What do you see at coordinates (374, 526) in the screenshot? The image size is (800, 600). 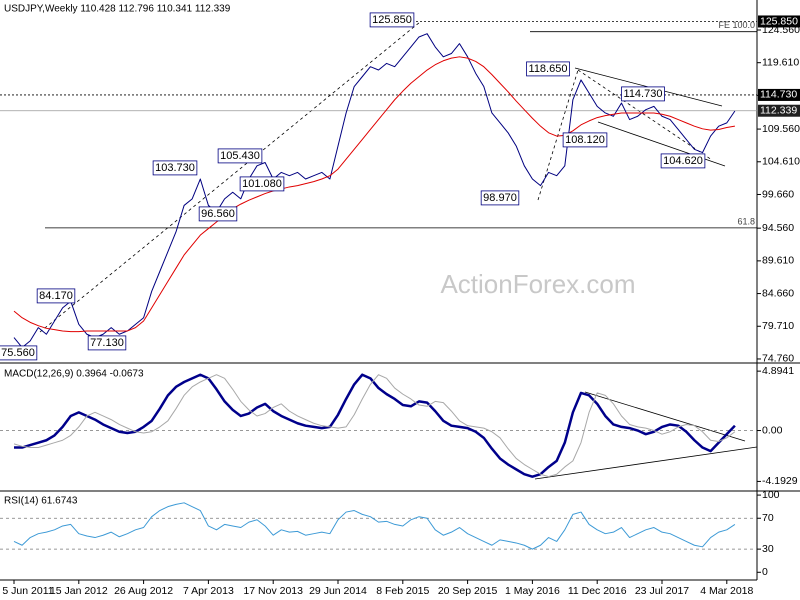 I see `series-line` at bounding box center [374, 526].